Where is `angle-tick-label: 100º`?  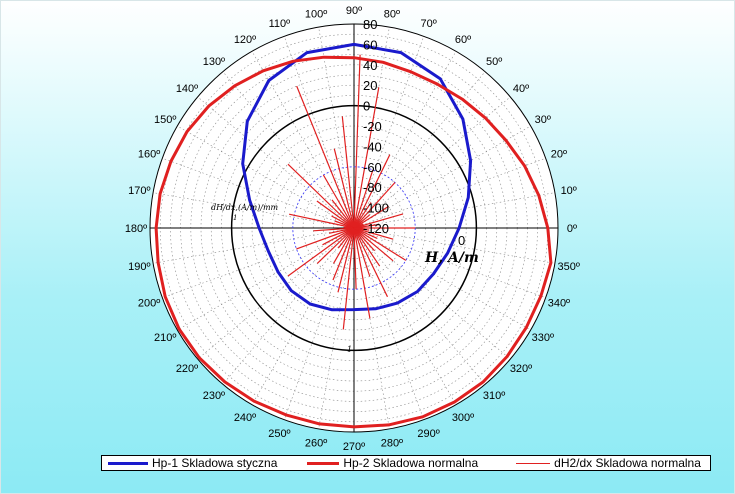
angle-tick-label: 100º is located at coordinates (316, 14).